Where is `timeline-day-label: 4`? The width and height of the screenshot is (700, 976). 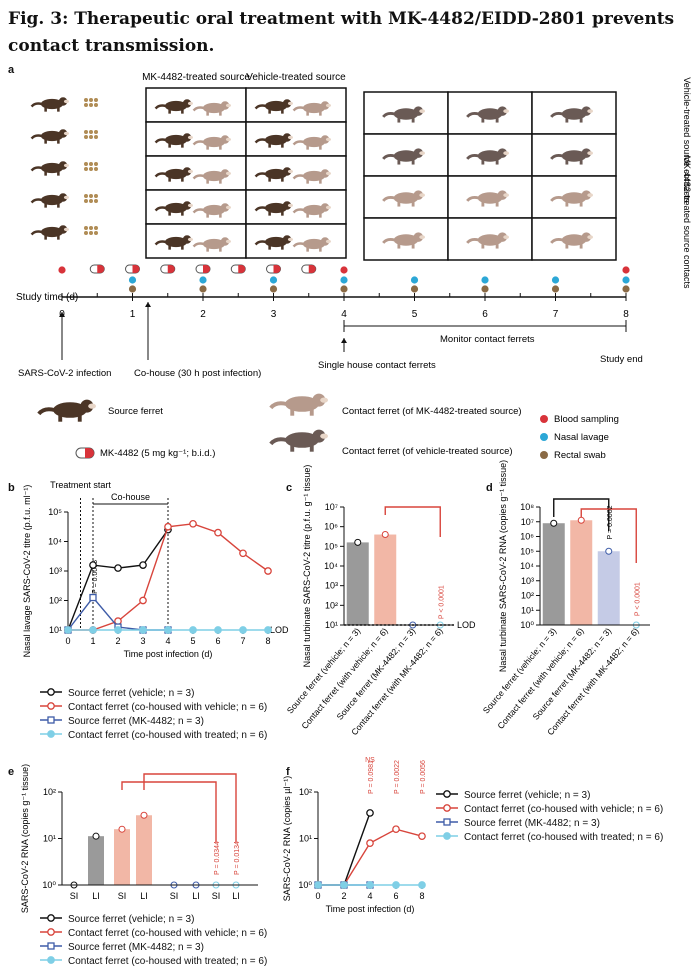 timeline-day-label: 4 is located at coordinates (344, 314).